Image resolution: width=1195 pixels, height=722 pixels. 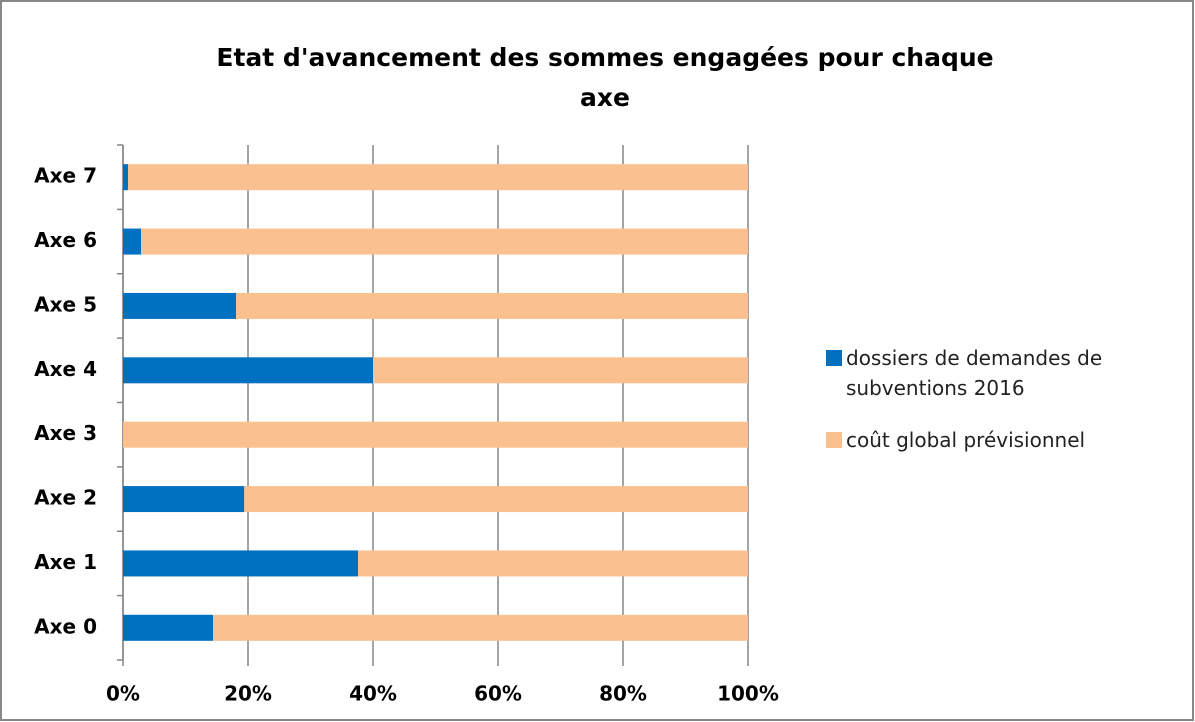 What do you see at coordinates (65, 369) in the screenshot?
I see `y-tick-label: Axe 4` at bounding box center [65, 369].